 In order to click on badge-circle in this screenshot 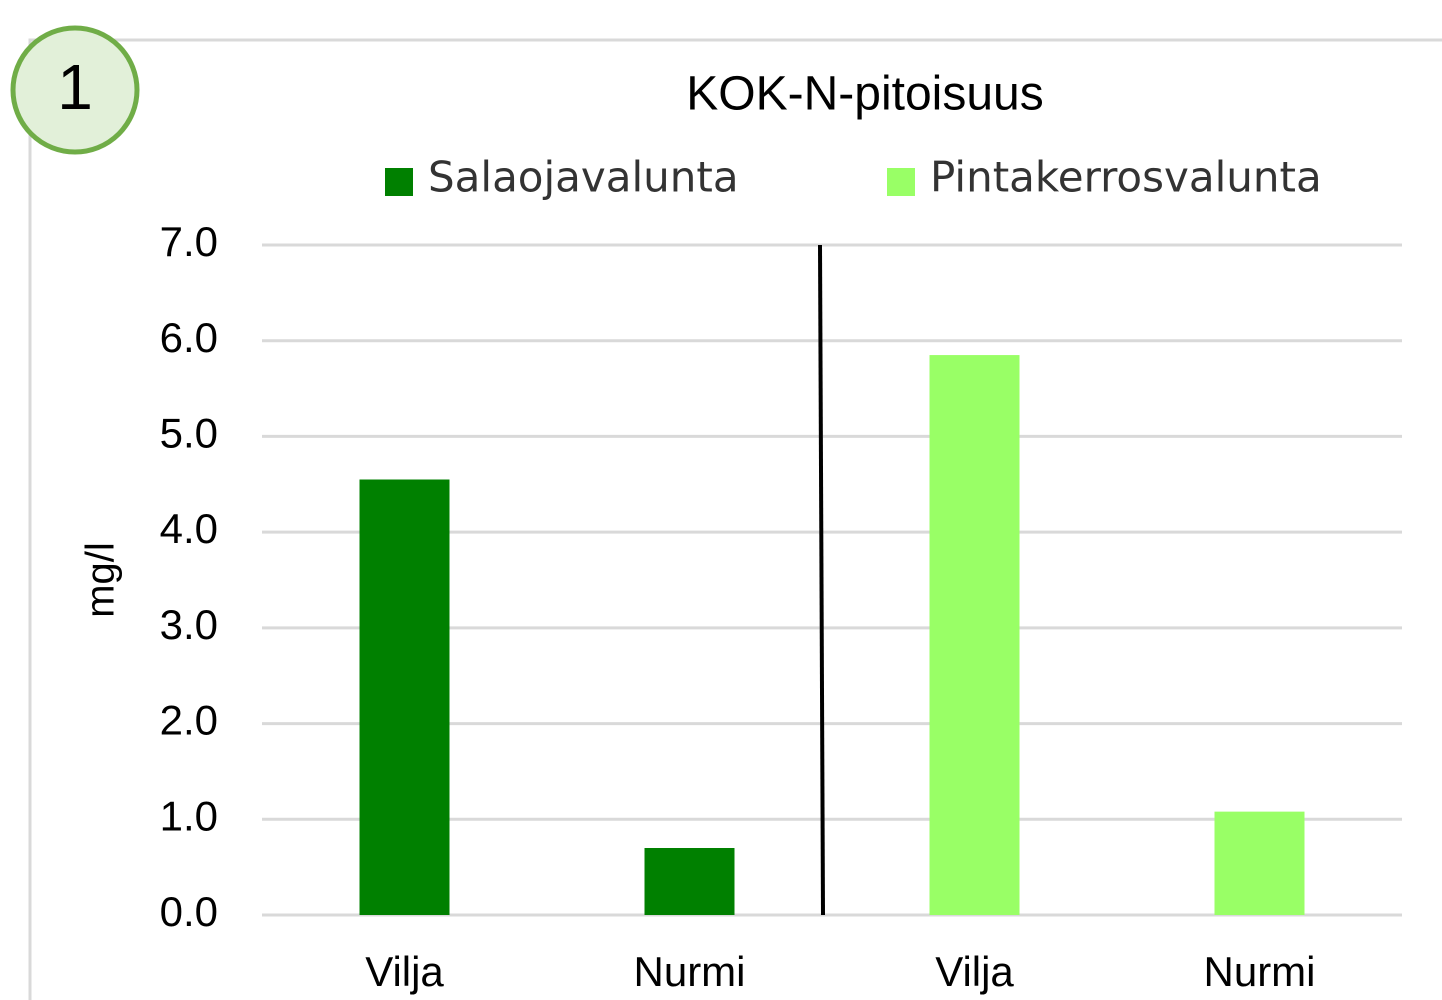, I will do `click(75, 90)`.